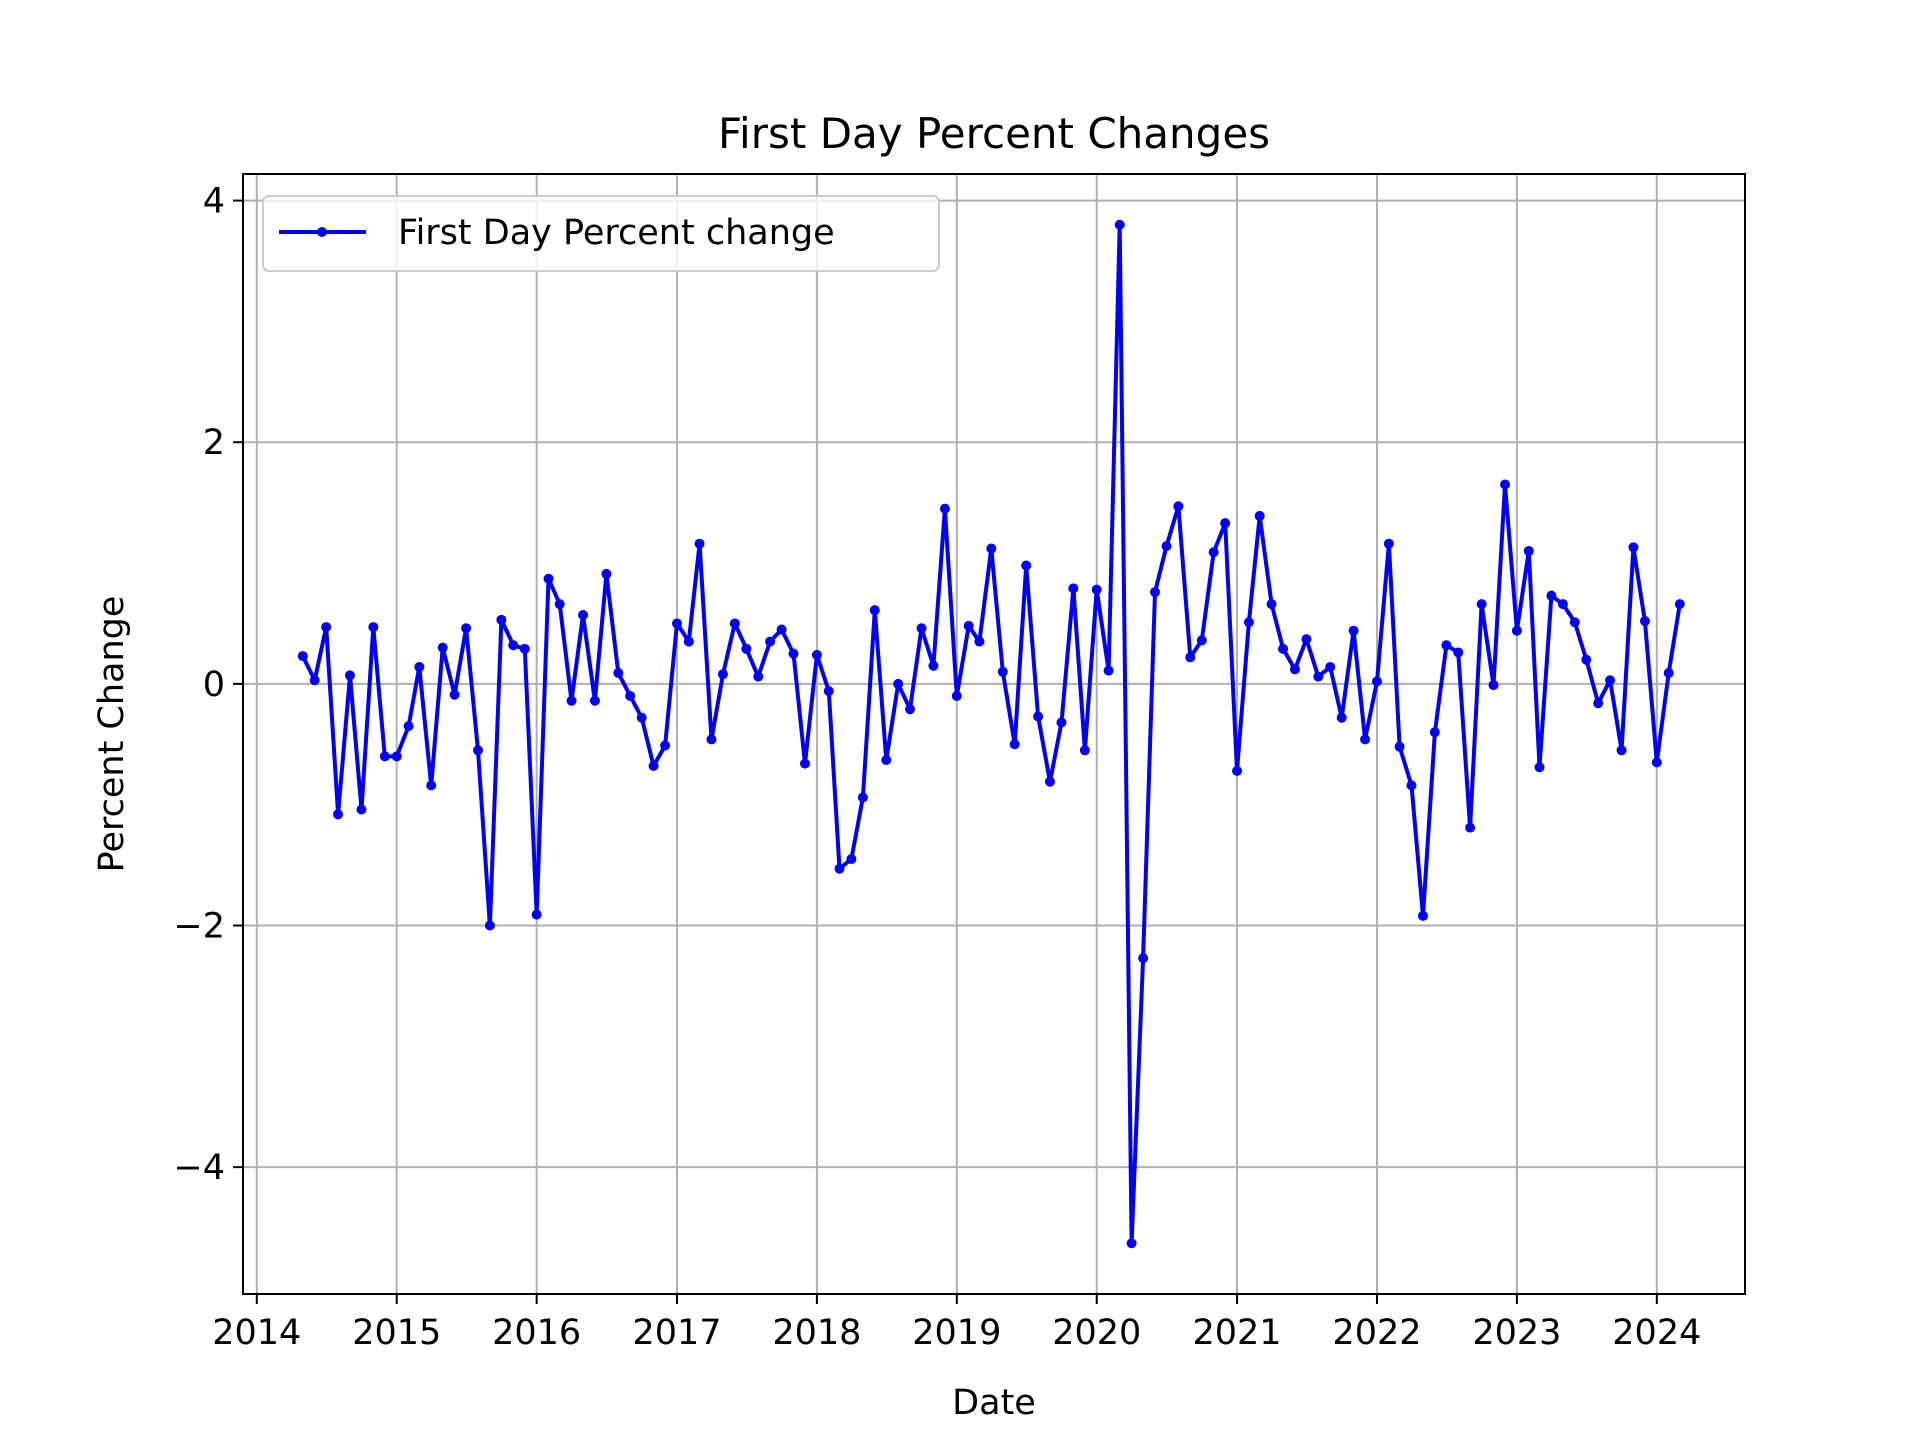  Describe the element at coordinates (199, 926) in the screenshot. I see `y-tick-label: −2` at that location.